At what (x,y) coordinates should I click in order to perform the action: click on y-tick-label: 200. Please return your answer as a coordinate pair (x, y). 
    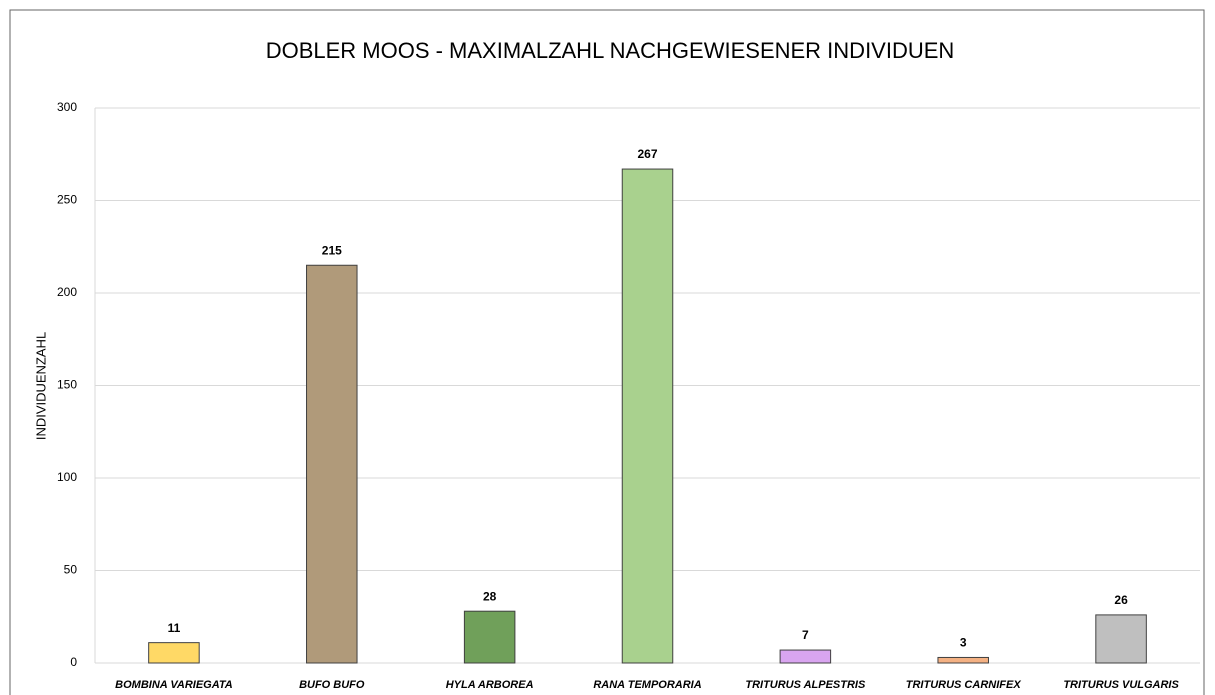
    Looking at the image, I should click on (67, 292).